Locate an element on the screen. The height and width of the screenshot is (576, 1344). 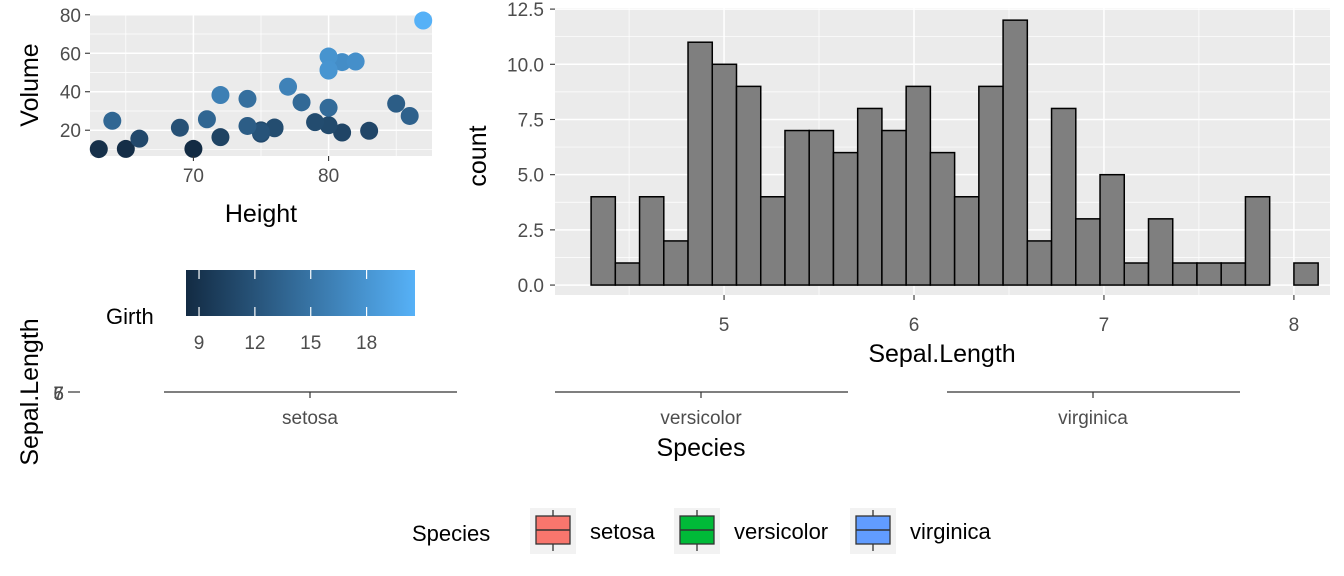
histogram-y-tick-label: 2.5 is located at coordinates (531, 231).